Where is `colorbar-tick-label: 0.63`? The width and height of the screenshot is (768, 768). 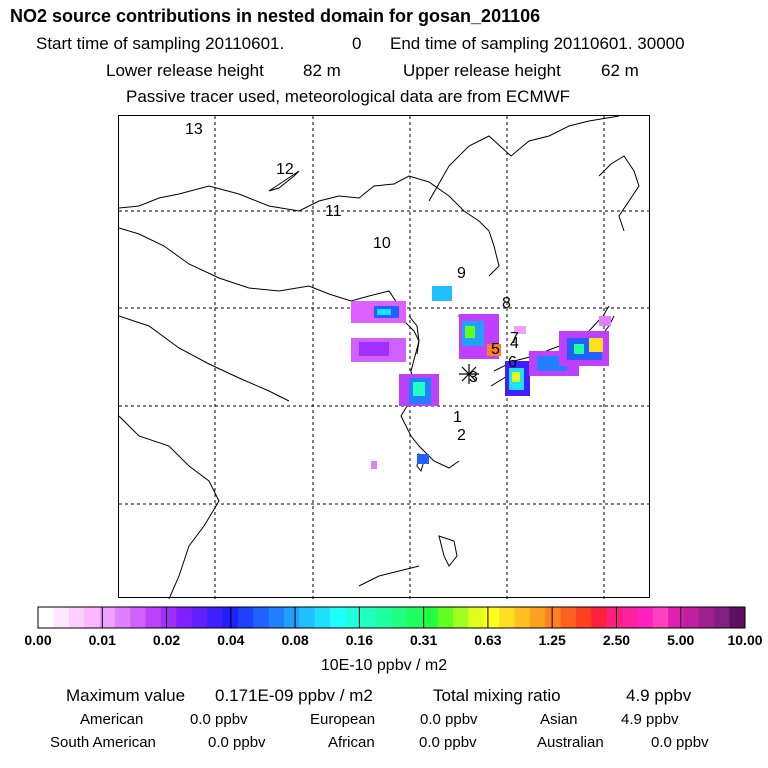
colorbar-tick-label: 0.63 is located at coordinates (488, 640).